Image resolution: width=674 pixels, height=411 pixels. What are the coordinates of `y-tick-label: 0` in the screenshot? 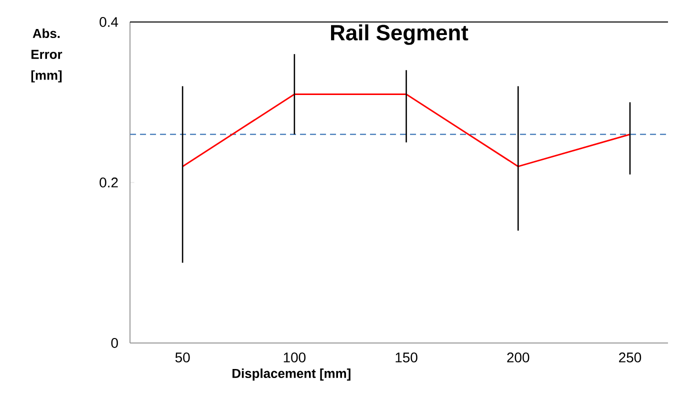 It's located at (114, 343).